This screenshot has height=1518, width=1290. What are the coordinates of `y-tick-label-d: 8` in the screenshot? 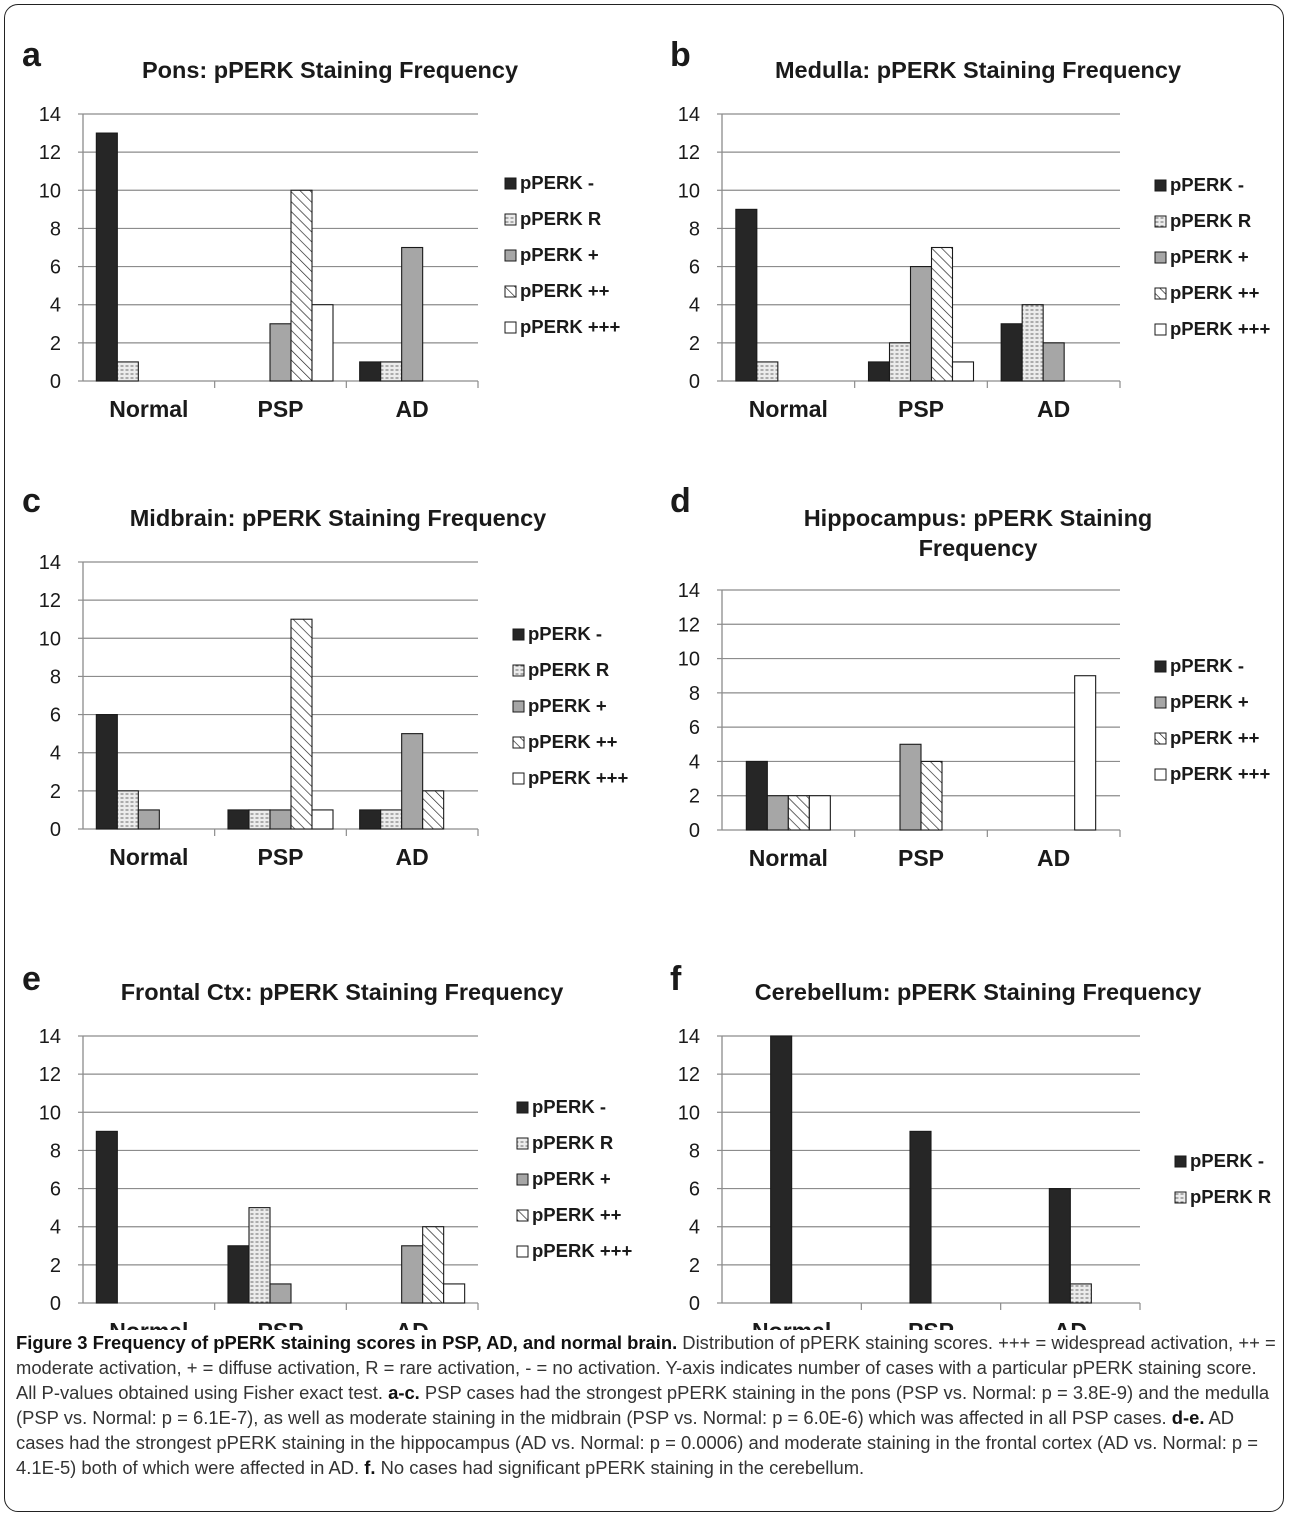 It's located at (694, 694).